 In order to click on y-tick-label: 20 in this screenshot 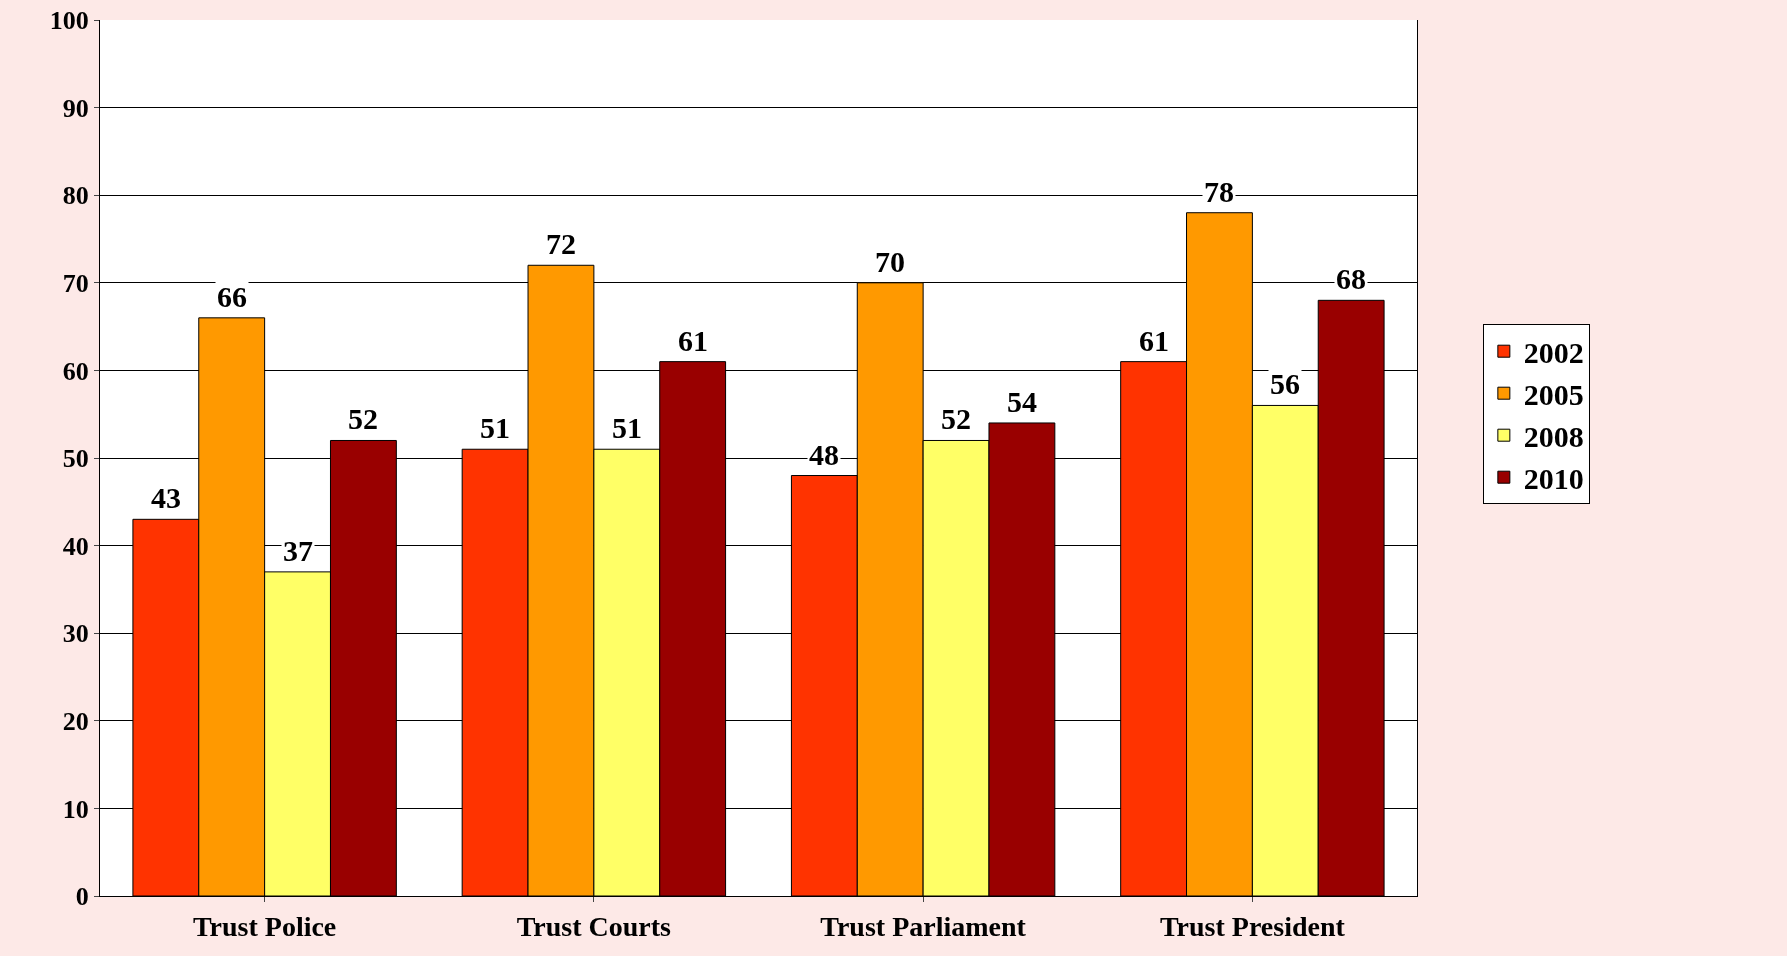, I will do `click(75, 721)`.